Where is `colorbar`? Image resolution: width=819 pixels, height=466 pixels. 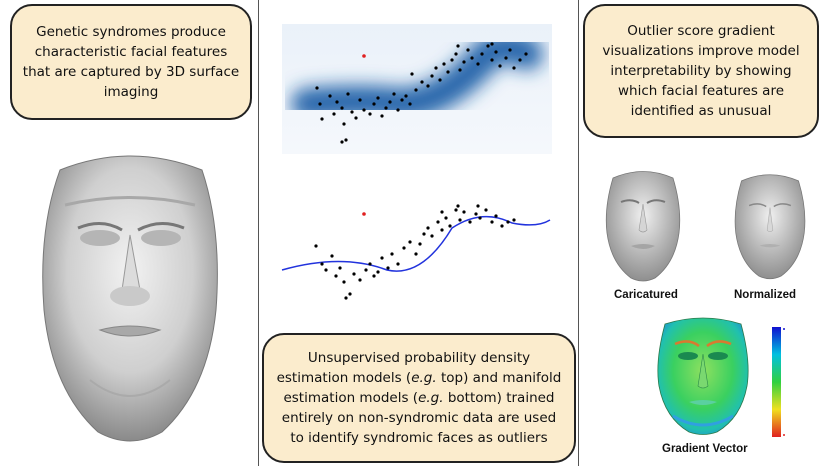 colorbar is located at coordinates (778, 382).